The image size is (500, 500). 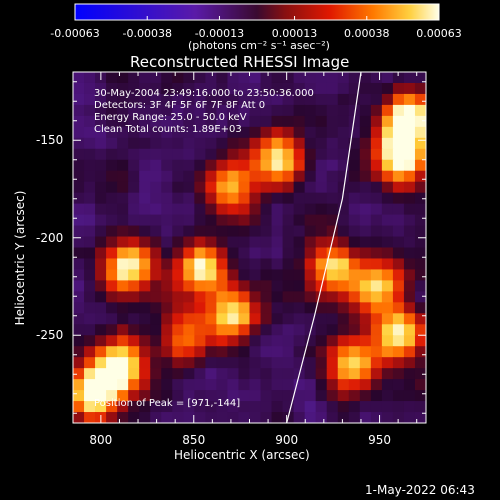 What do you see at coordinates (367, 34) in the screenshot?
I see `colorbar-tick-label: 0.00038` at bounding box center [367, 34].